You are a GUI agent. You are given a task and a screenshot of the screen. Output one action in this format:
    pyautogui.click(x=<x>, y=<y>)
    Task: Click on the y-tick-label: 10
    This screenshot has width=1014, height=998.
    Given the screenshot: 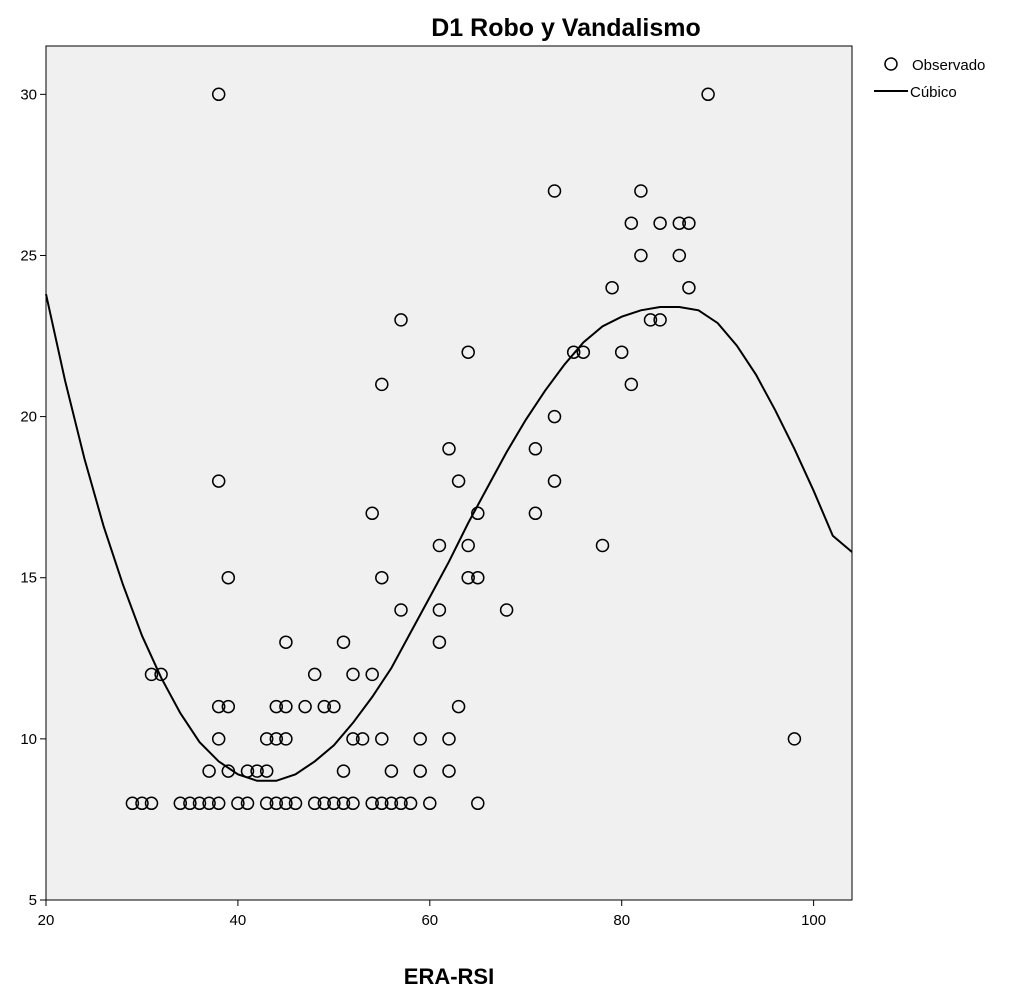 What is the action you would take?
    pyautogui.click(x=28, y=739)
    